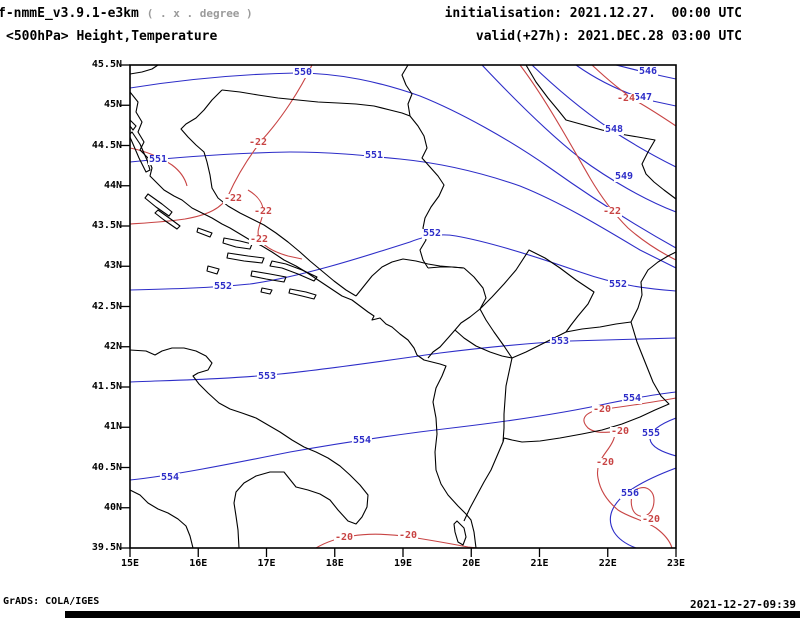 Image resolution: width=800 pixels, height=618 pixels. I want to click on model-name: f-nmmE_v3.9.1-e3km, so click(69, 13).